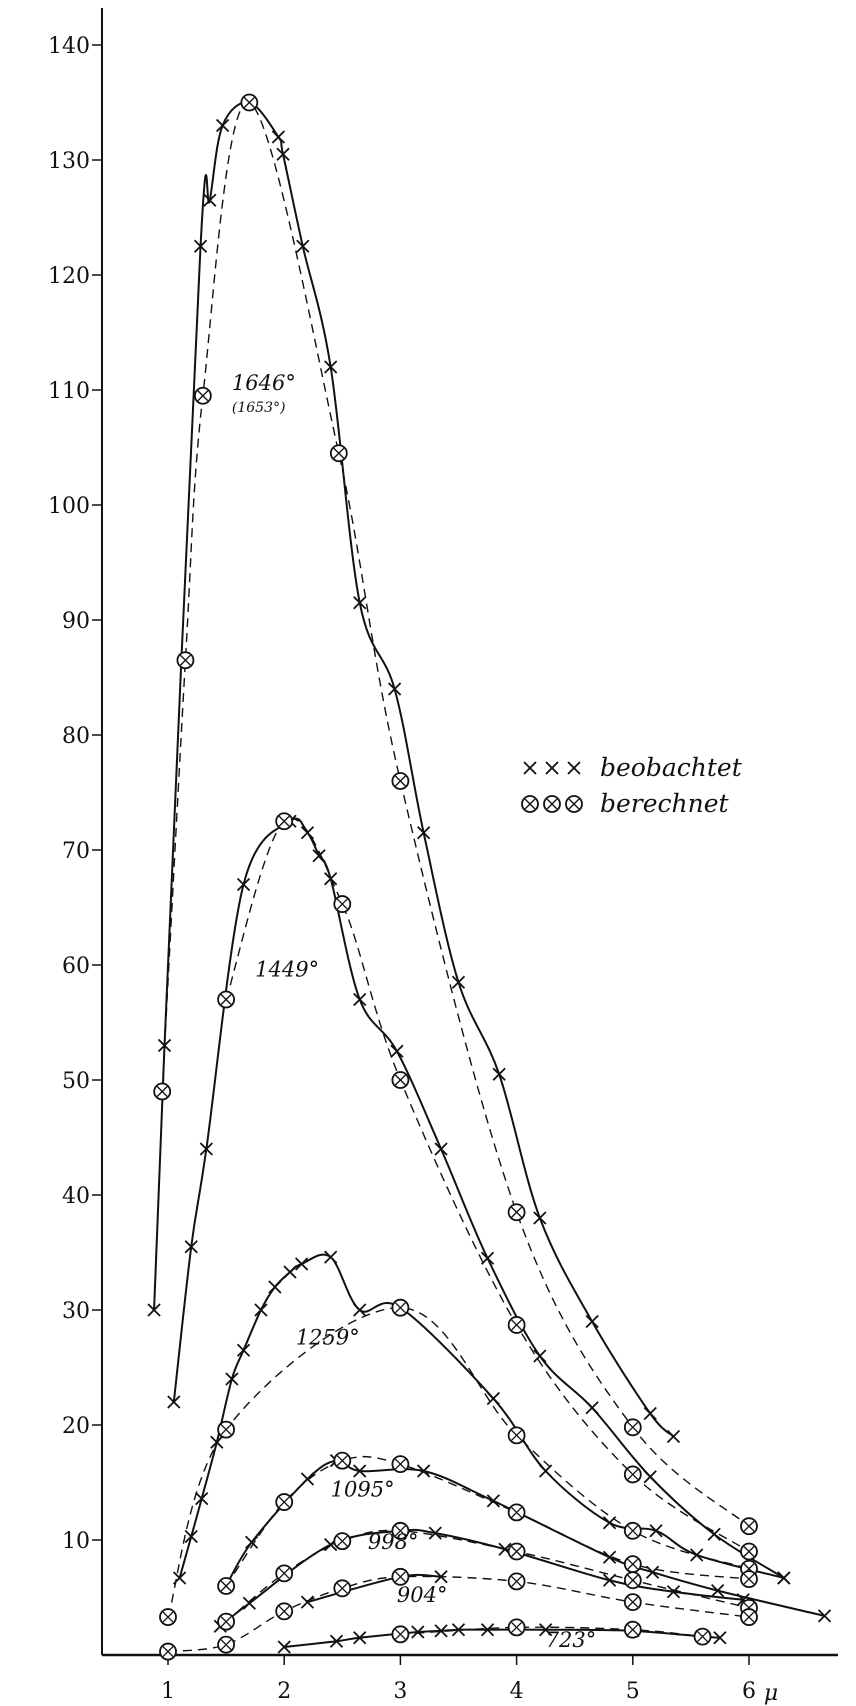 Image resolution: width=856 pixels, height=1706 pixels. Describe the element at coordinates (516, 1435) in the screenshot. I see `series-1259-calculated-point` at that location.